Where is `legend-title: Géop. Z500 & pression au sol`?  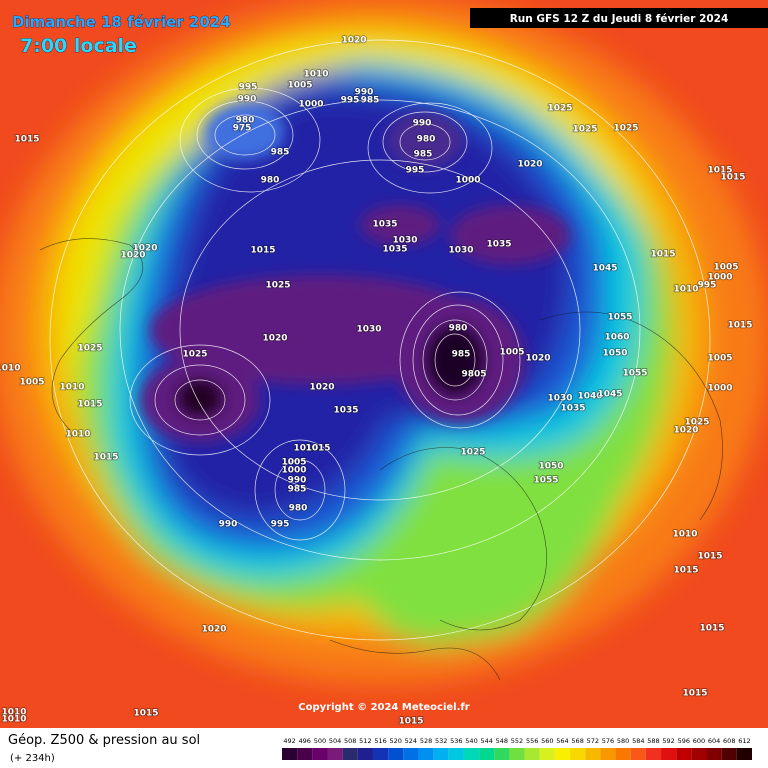
legend-title: Géop. Z500 & pression au sol is located at coordinates (104, 740).